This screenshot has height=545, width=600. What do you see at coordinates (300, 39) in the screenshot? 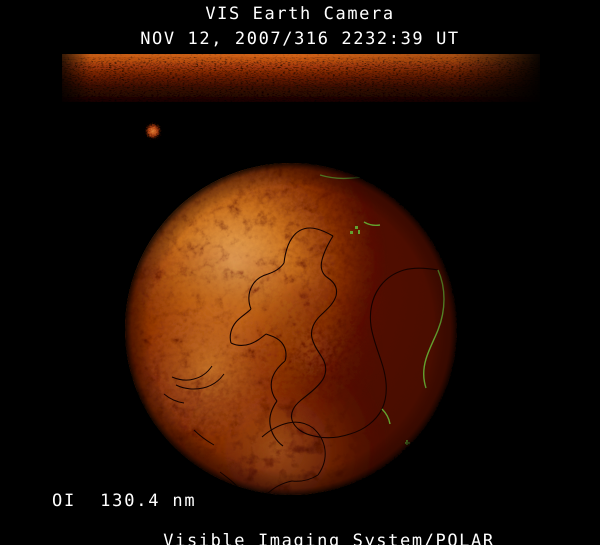
I see `timestamp-label: NOV 12, 2007/316 2232:39 UT` at bounding box center [300, 39].